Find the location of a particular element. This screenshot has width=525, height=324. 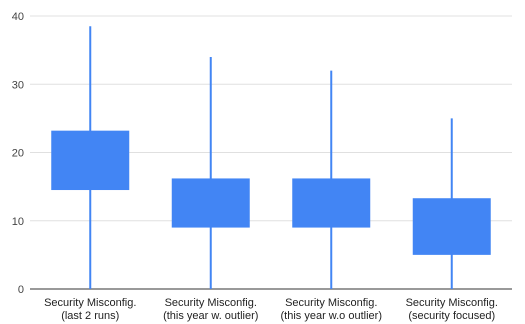

y-tick-label: 20 is located at coordinates (18, 154).